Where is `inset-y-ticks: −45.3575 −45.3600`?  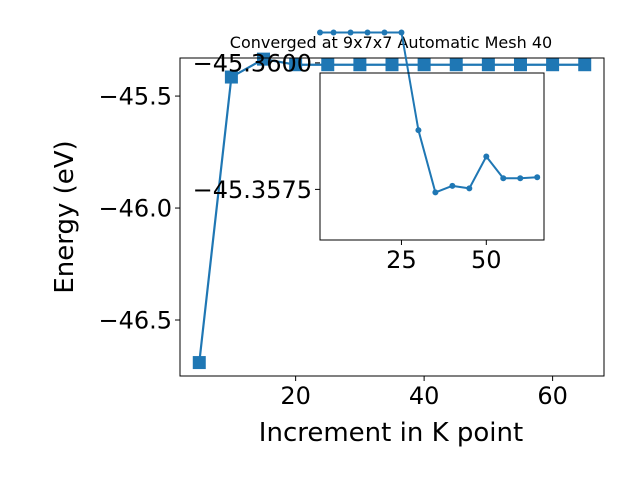
inset-y-ticks: −45.3575 −45.3600 is located at coordinates (256, 127).